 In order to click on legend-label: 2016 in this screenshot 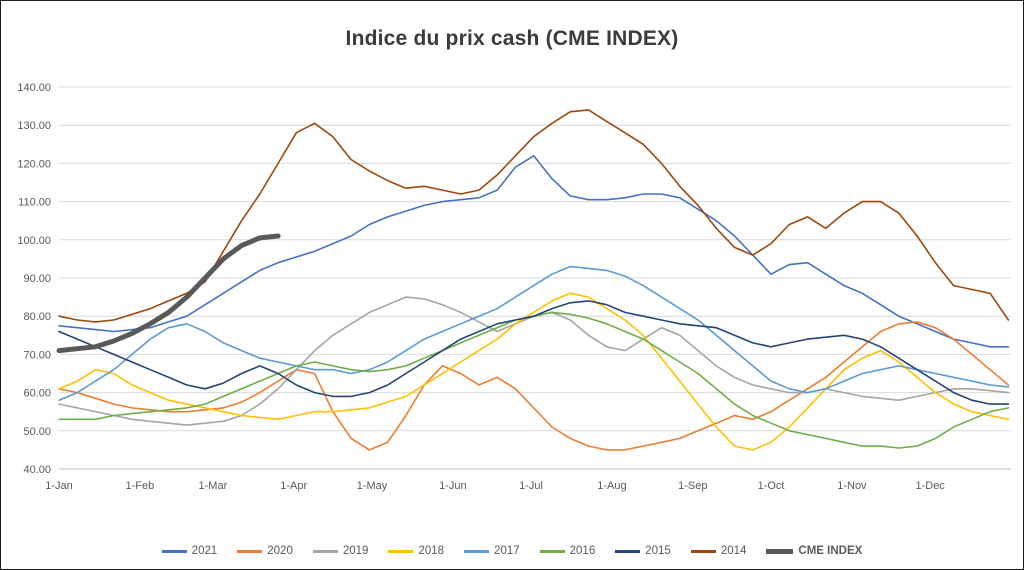, I will do `click(582, 551)`.